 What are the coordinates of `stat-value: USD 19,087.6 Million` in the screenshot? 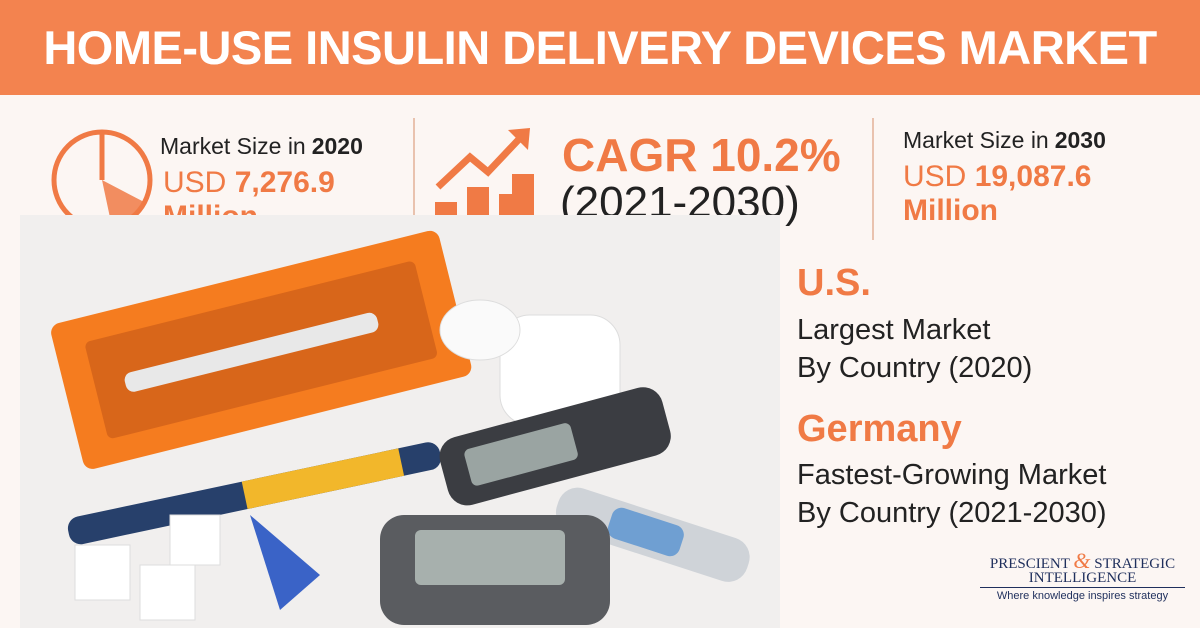 It's located at (997, 194).